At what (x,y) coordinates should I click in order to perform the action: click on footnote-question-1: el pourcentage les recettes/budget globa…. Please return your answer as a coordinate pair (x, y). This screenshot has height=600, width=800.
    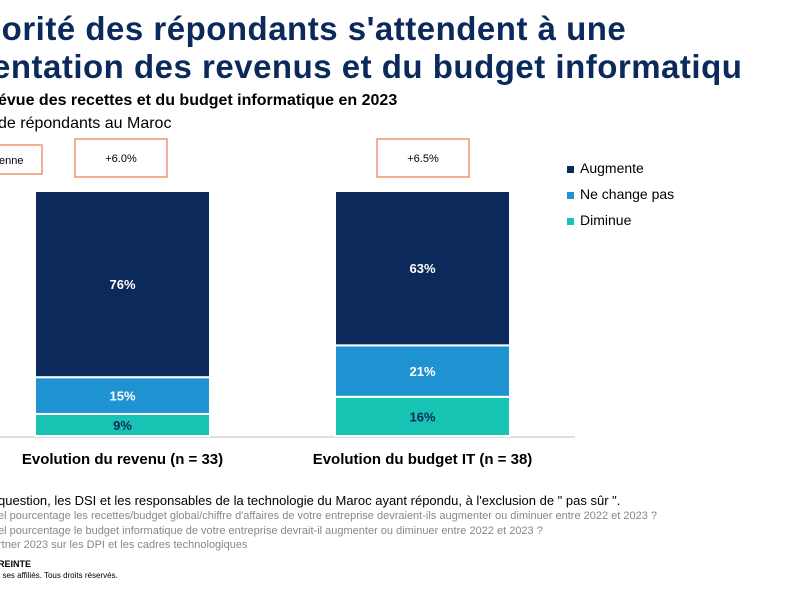
    Looking at the image, I should click on (329, 516).